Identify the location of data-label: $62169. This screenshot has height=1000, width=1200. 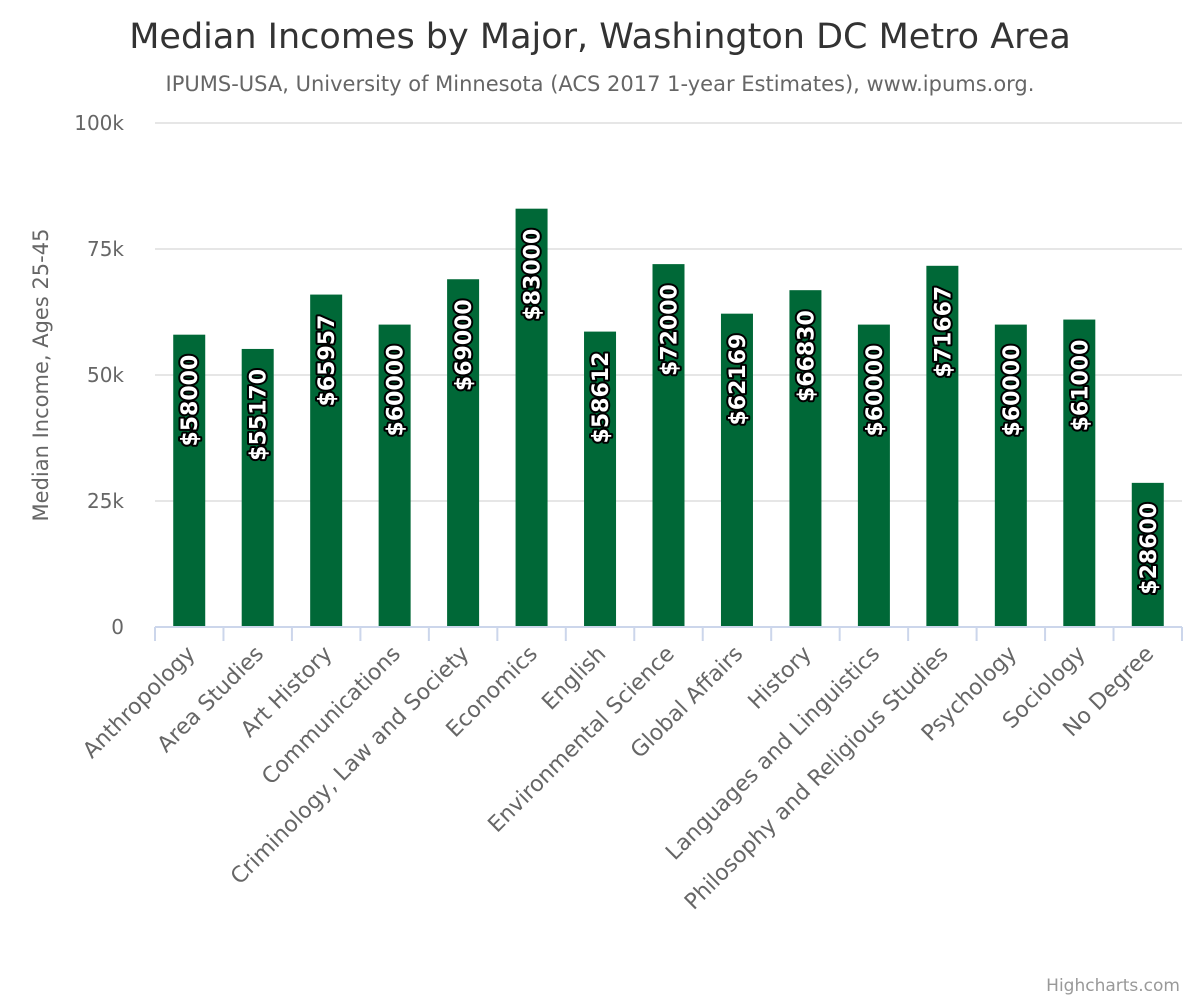
(738, 380).